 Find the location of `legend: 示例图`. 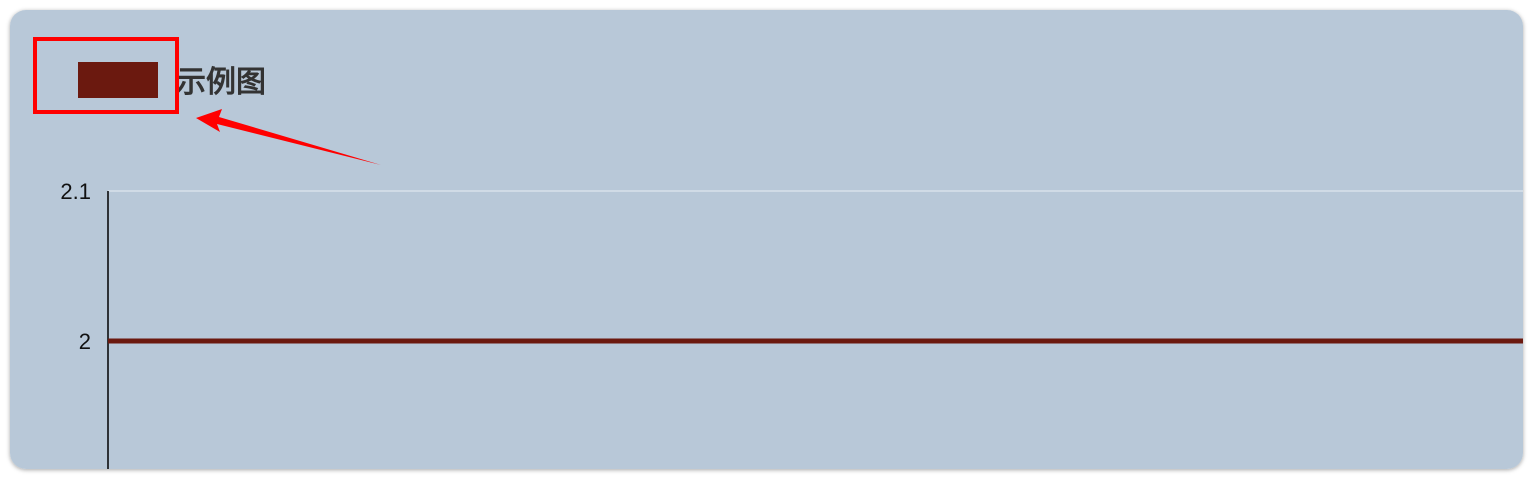

legend: 示例图 is located at coordinates (172, 80).